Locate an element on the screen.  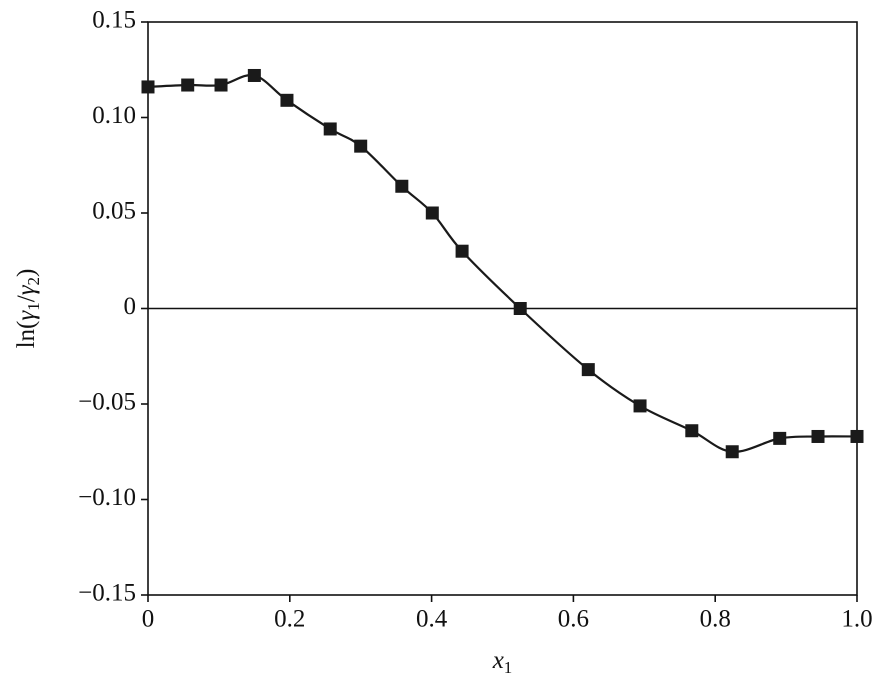
y-axis-label-part: 2 is located at coordinates (33, 281).